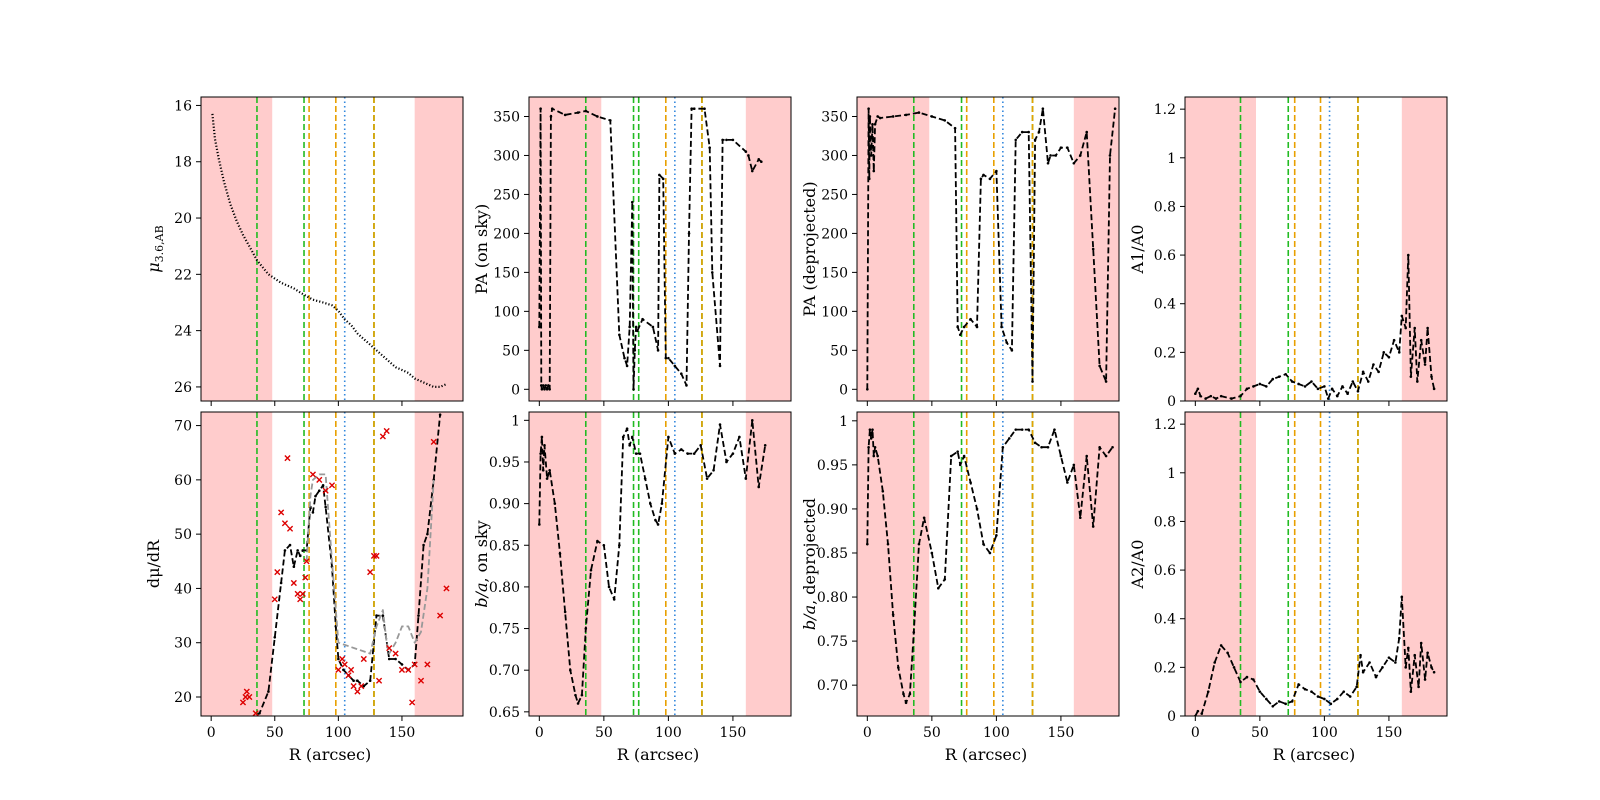 The image size is (1600, 800). I want to click on y-axis-label: μ3.6,AB, so click(155, 248).